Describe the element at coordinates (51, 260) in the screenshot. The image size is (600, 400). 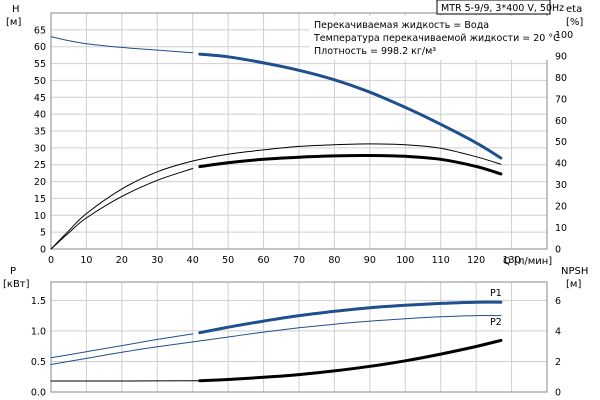
I see `x-tick-label: 0` at that location.